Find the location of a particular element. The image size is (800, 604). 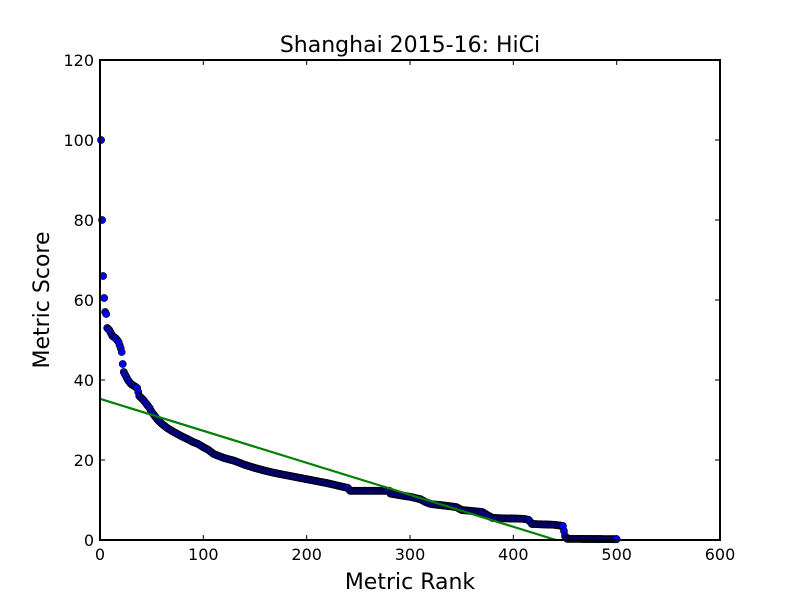

x-axis-title: Metric Rank is located at coordinates (410, 582).